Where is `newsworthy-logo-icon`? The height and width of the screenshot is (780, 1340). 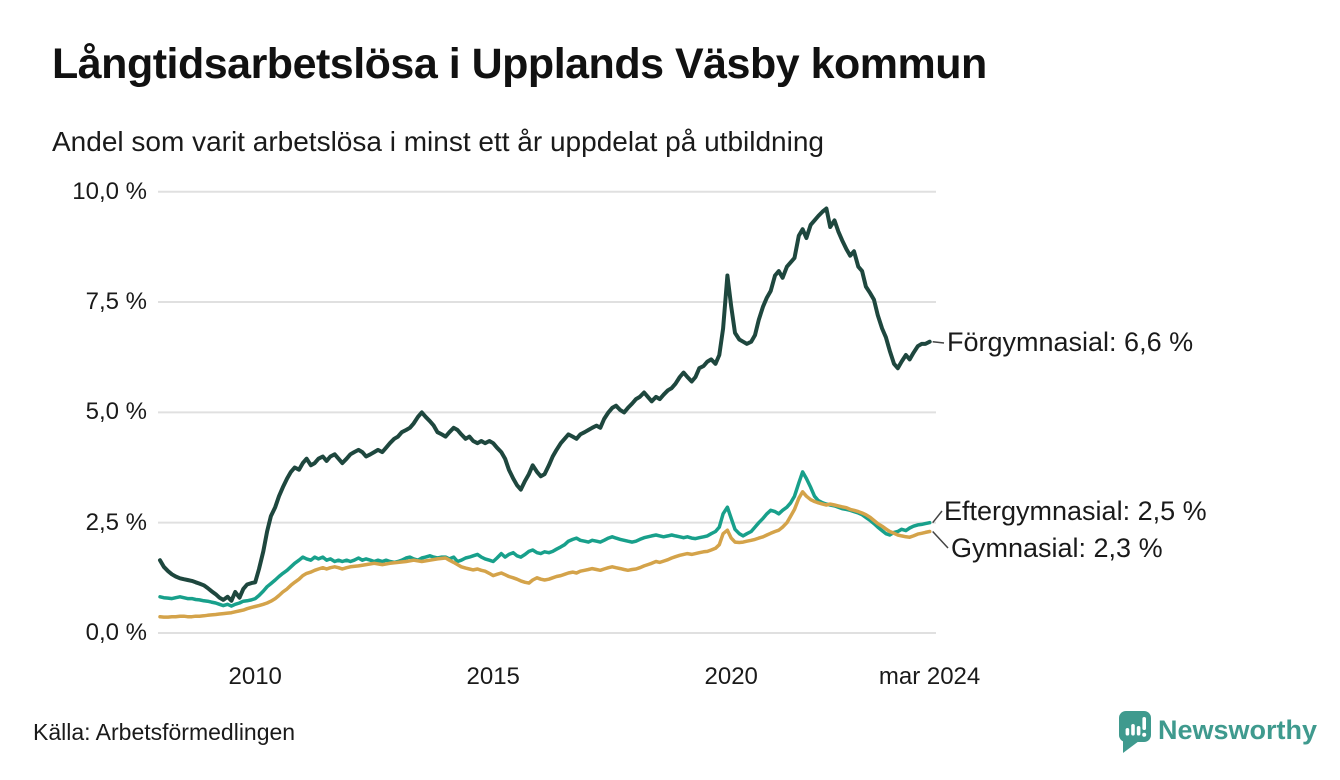
newsworthy-logo-icon is located at coordinates (1135, 732).